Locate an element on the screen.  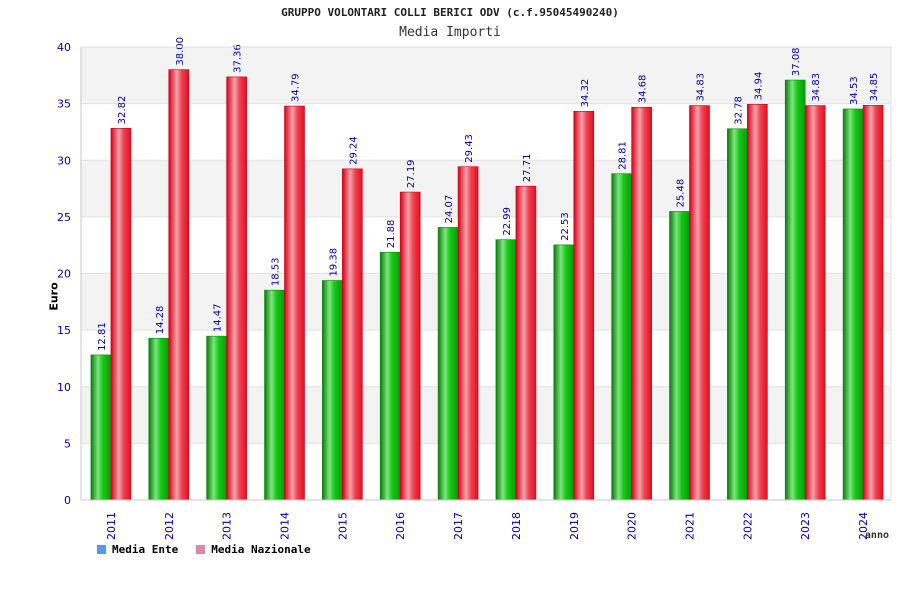
x-tick-label: 2021 is located at coordinates (690, 526).